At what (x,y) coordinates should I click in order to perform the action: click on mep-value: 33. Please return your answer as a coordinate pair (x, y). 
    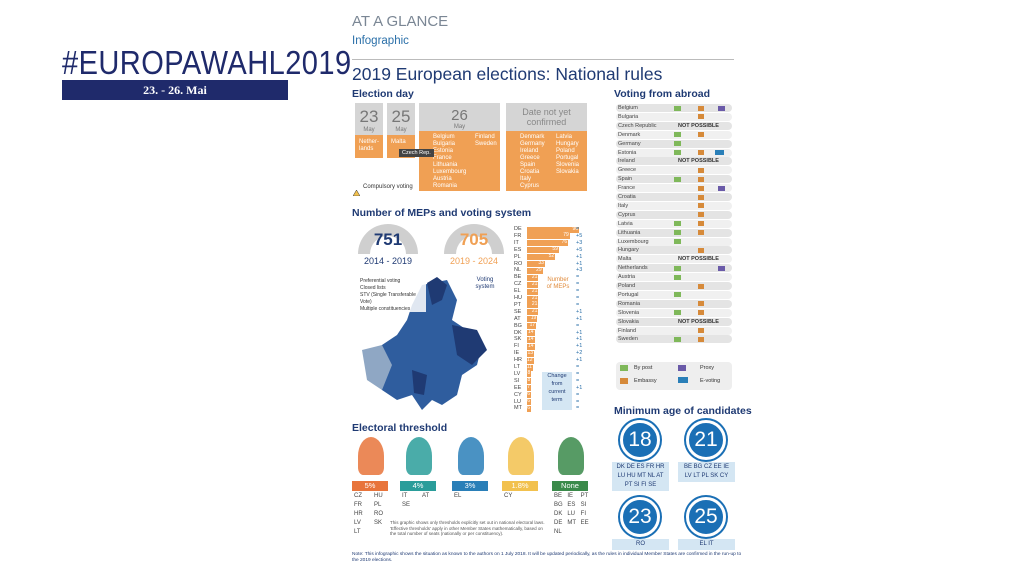
    Looking at the image, I should click on (541, 263).